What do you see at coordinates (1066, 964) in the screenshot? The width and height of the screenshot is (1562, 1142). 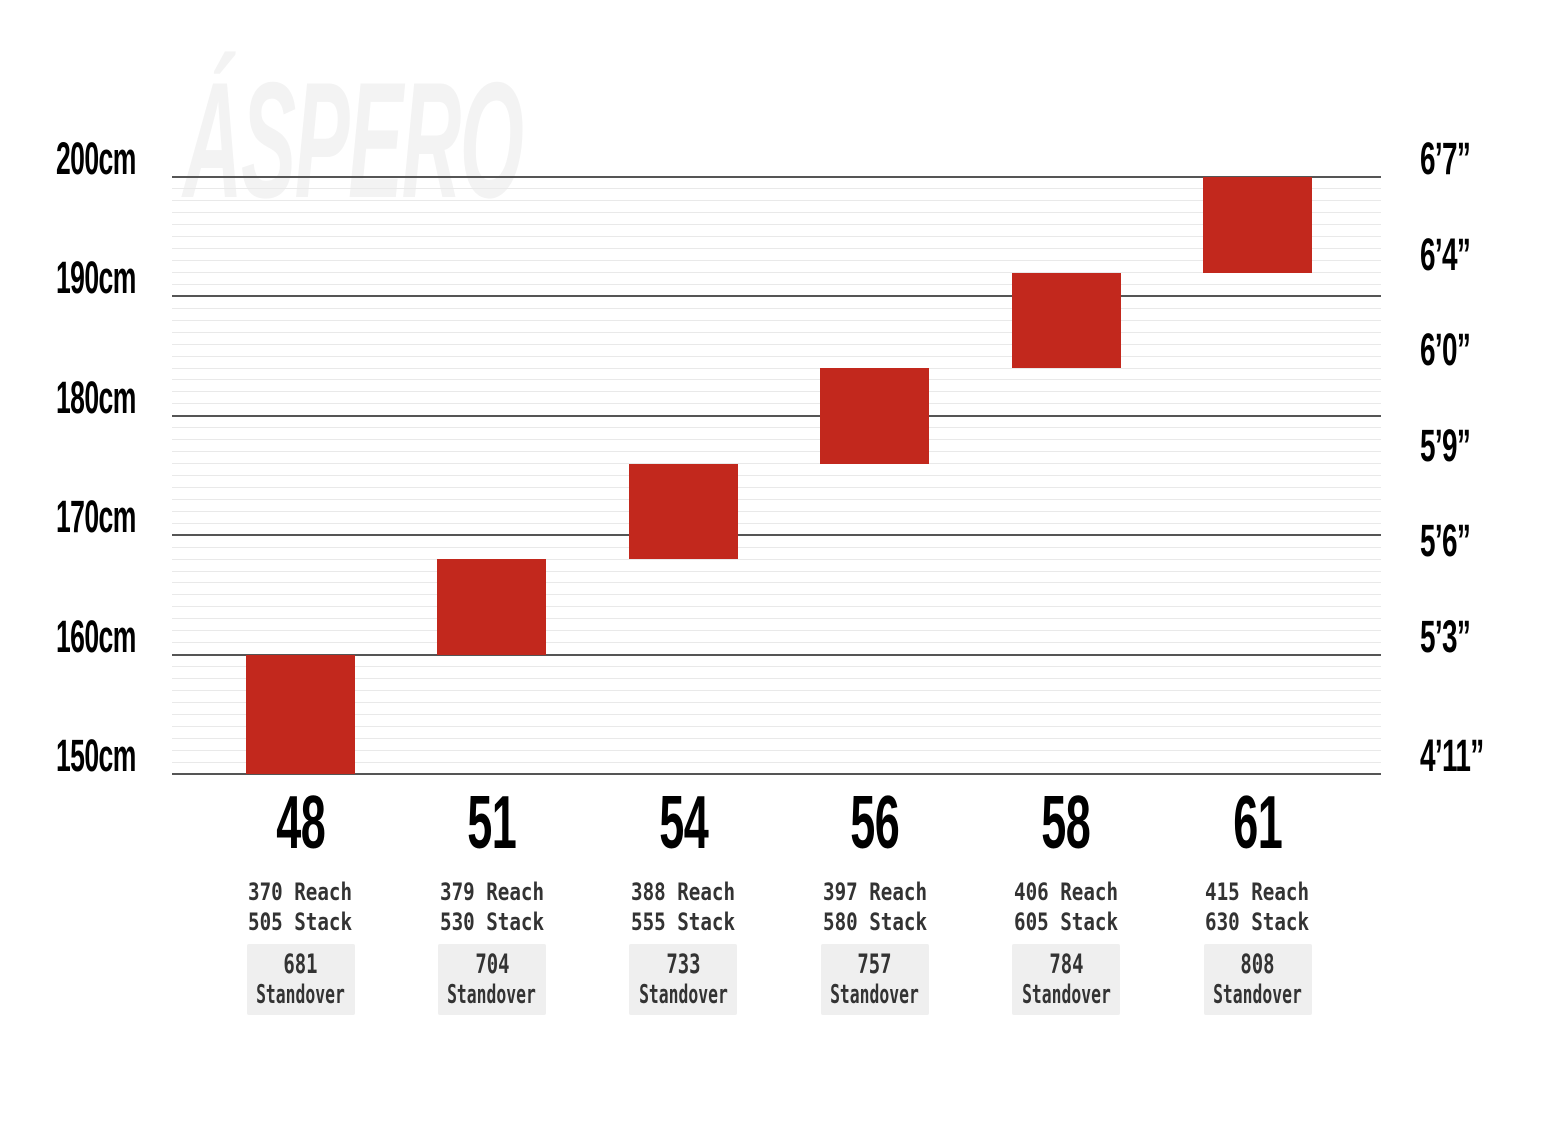 I see `standover-value: 784` at bounding box center [1066, 964].